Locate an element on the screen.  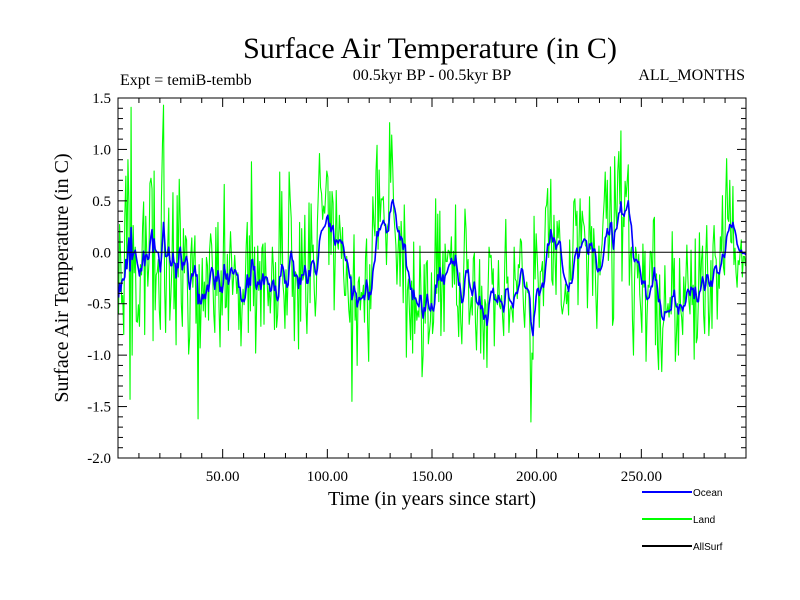
y-tick-label: 0.0 is located at coordinates (101, 253).